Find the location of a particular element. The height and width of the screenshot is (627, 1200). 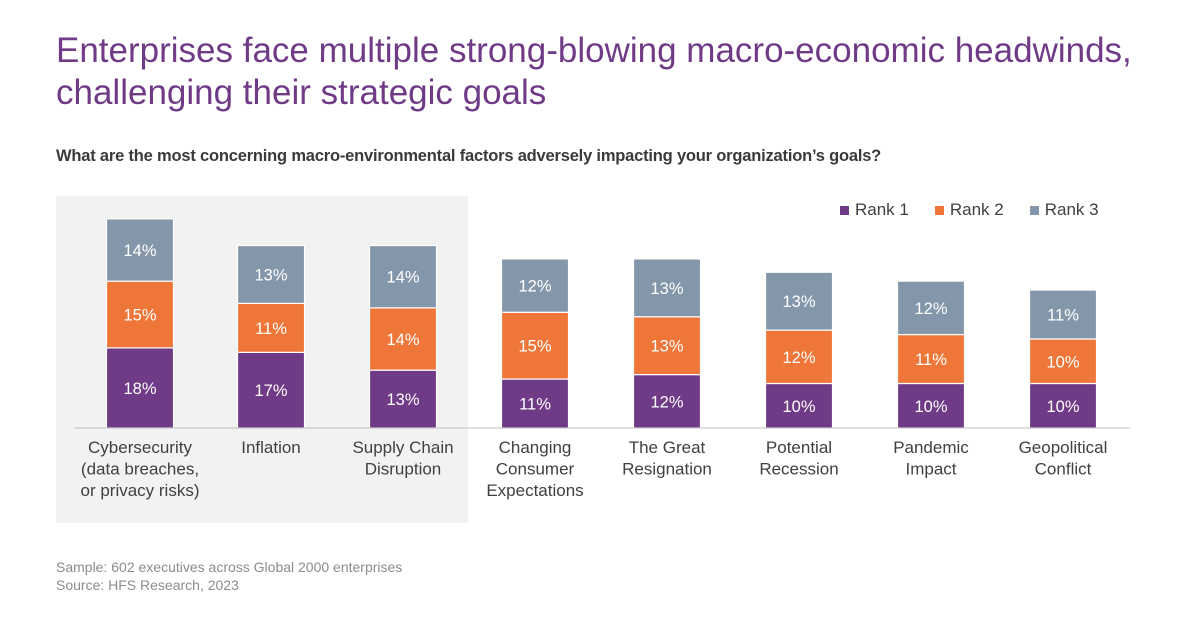

category-label-2-1: Disruption is located at coordinates (403, 469).